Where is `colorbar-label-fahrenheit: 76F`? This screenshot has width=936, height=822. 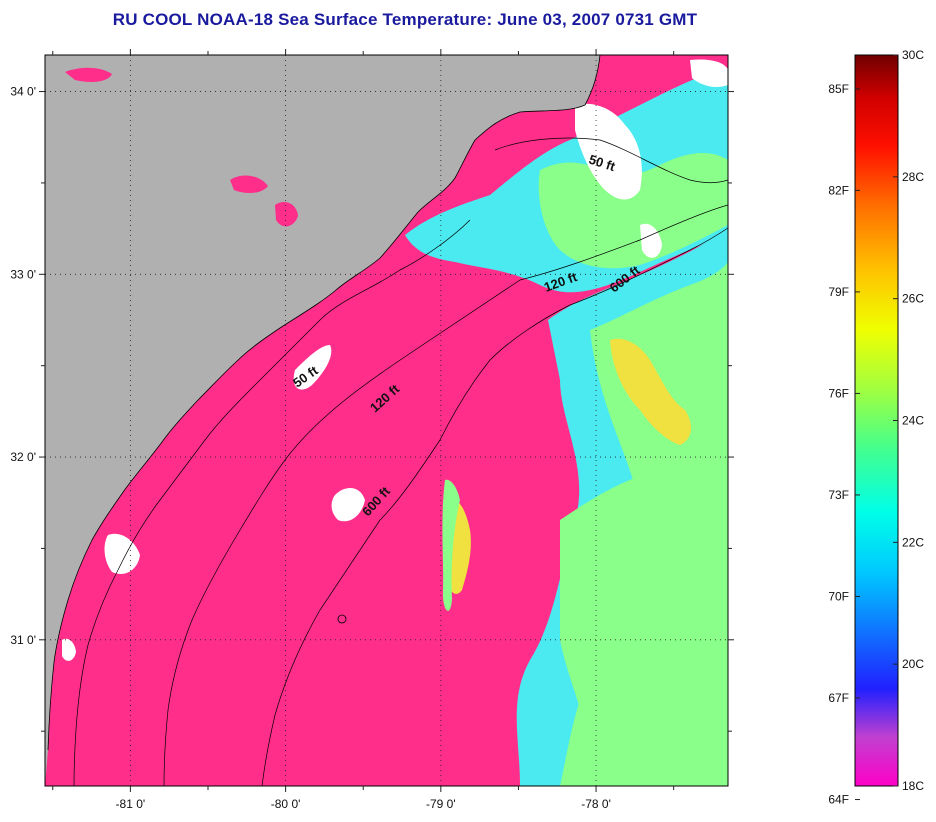
colorbar-label-fahrenheit: 76F is located at coordinates (838, 393).